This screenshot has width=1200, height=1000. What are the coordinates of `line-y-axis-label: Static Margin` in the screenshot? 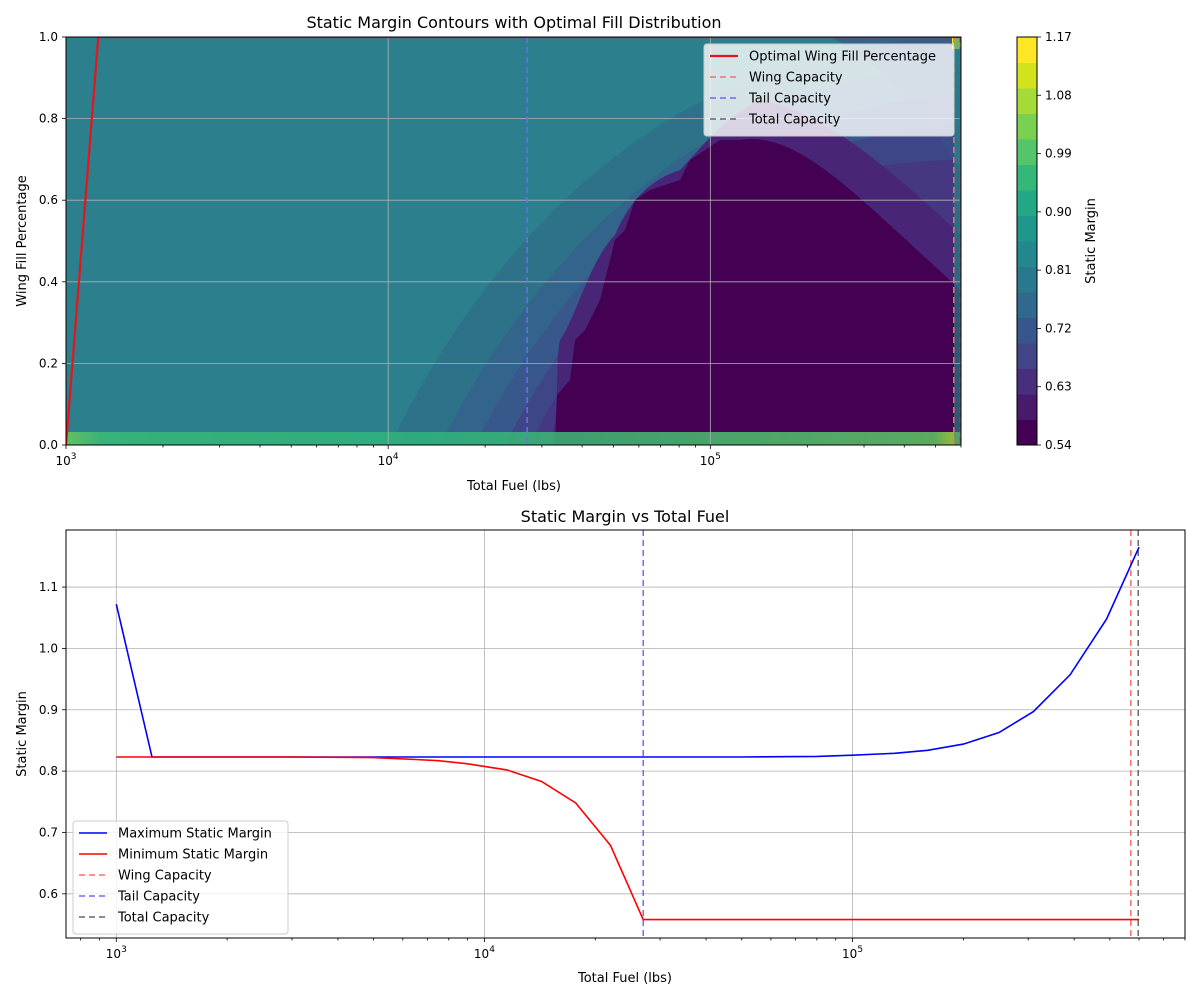 It's located at (22, 734).